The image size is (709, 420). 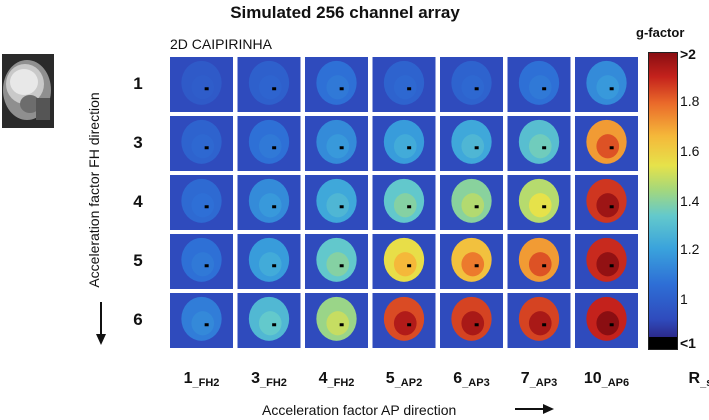 I want to click on column-label: 6_AP3, so click(x=471, y=379).